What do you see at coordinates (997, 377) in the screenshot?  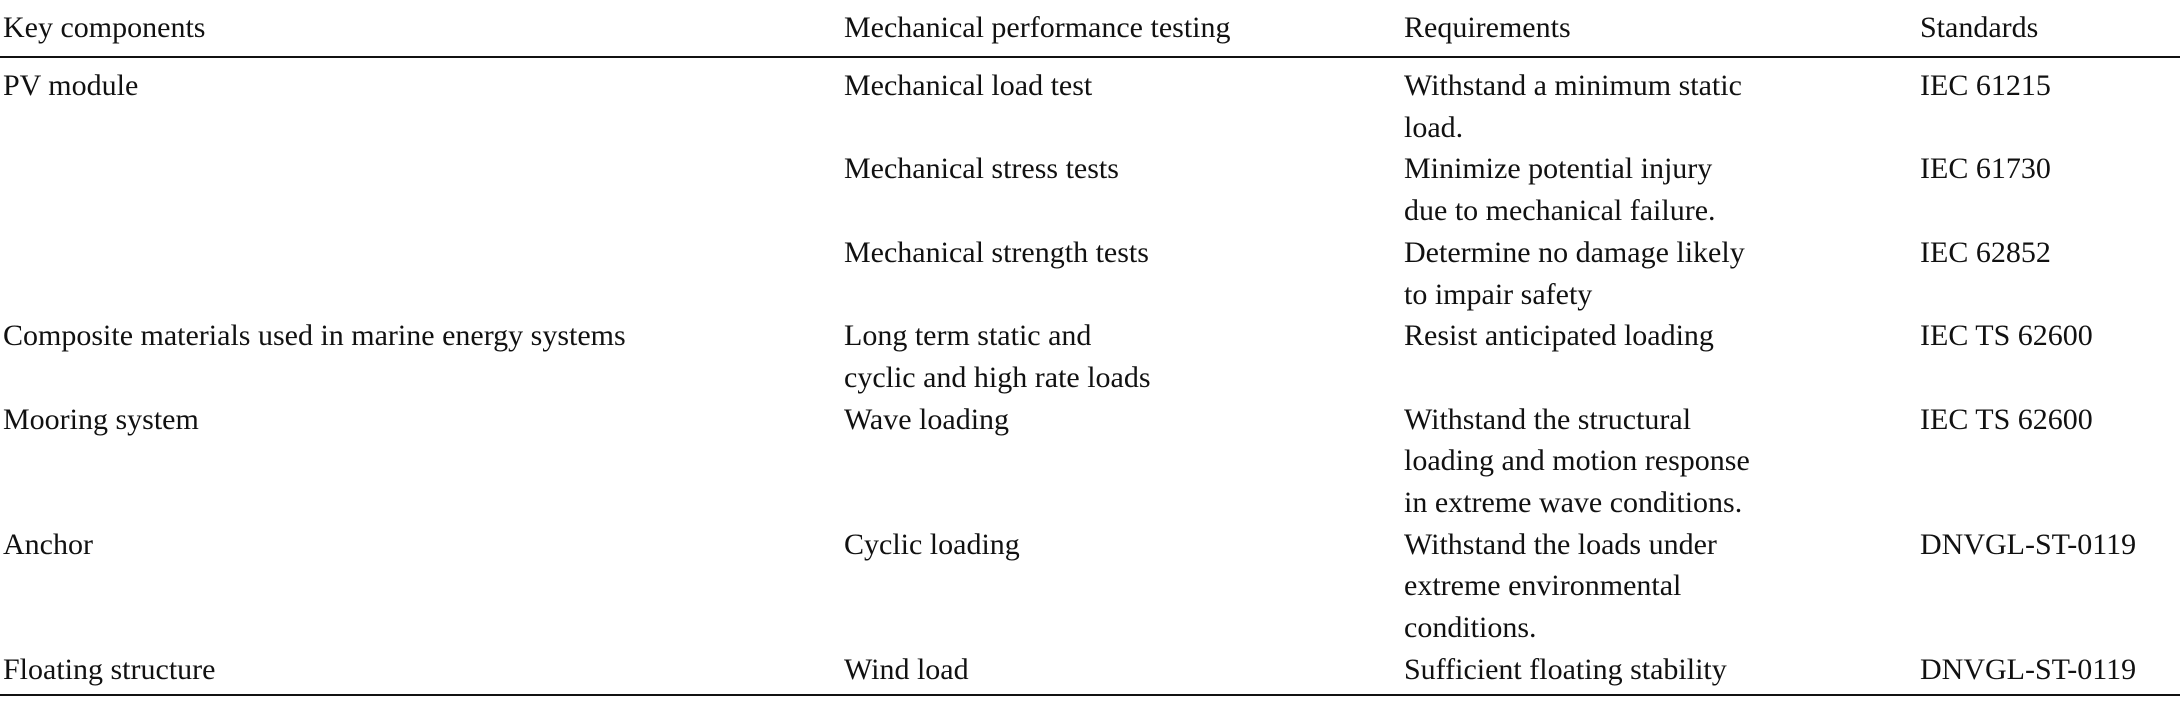 I see `testing-cell: cyclic and high rate loads` at bounding box center [997, 377].